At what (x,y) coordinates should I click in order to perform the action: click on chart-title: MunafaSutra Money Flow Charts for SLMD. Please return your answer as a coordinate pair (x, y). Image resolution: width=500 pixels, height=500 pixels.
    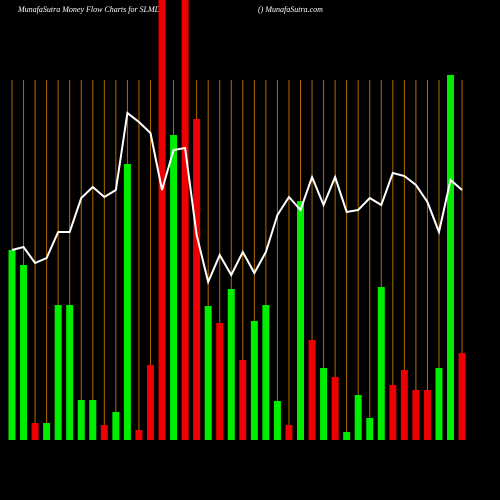
    Looking at the image, I should click on (89, 9).